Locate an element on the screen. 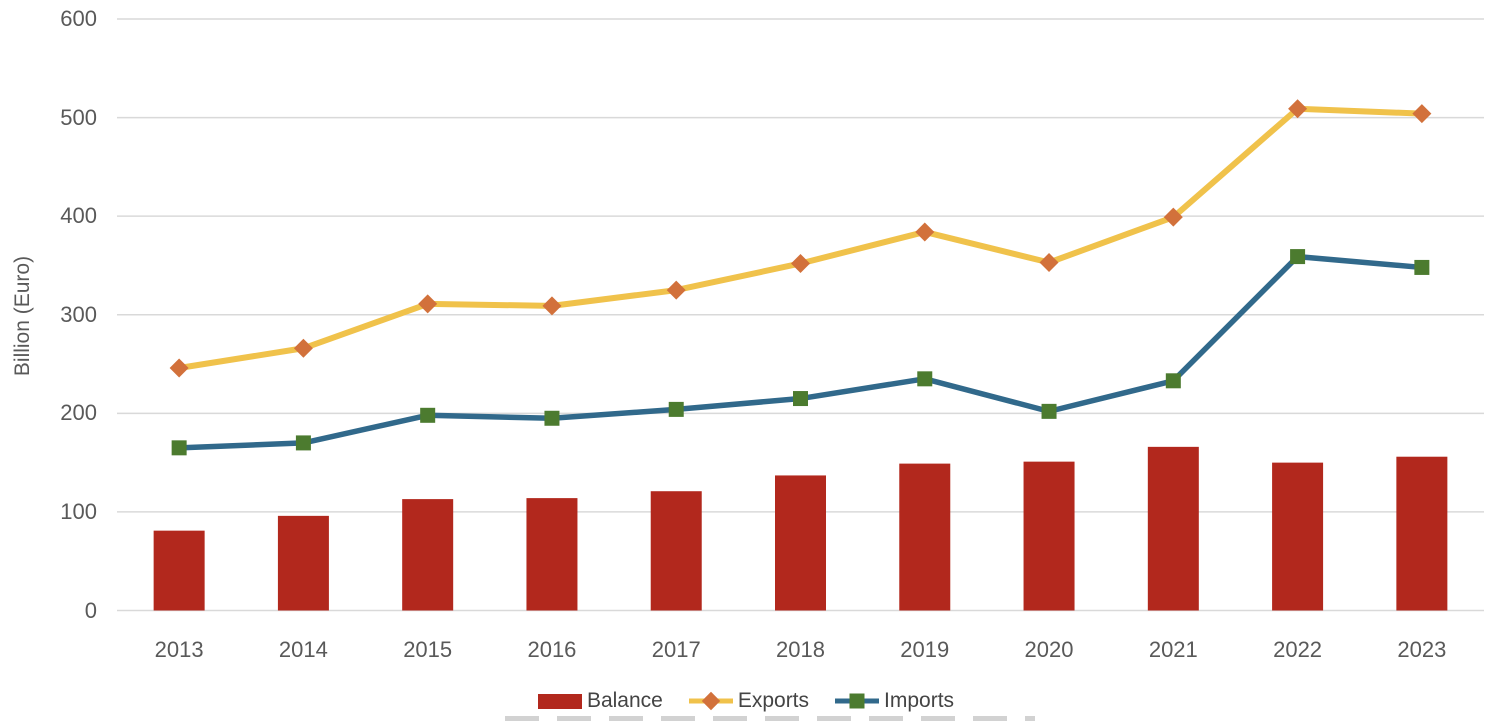 The image size is (1492, 721). balance-bar-2015 is located at coordinates (428, 555).